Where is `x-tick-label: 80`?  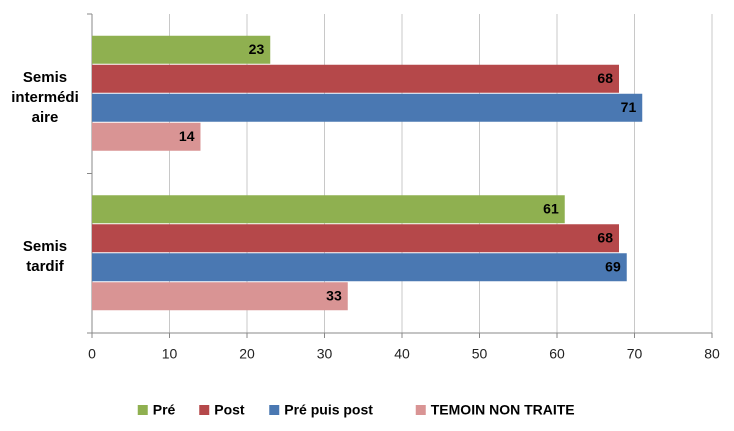
x-tick-label: 80 is located at coordinates (712, 354).